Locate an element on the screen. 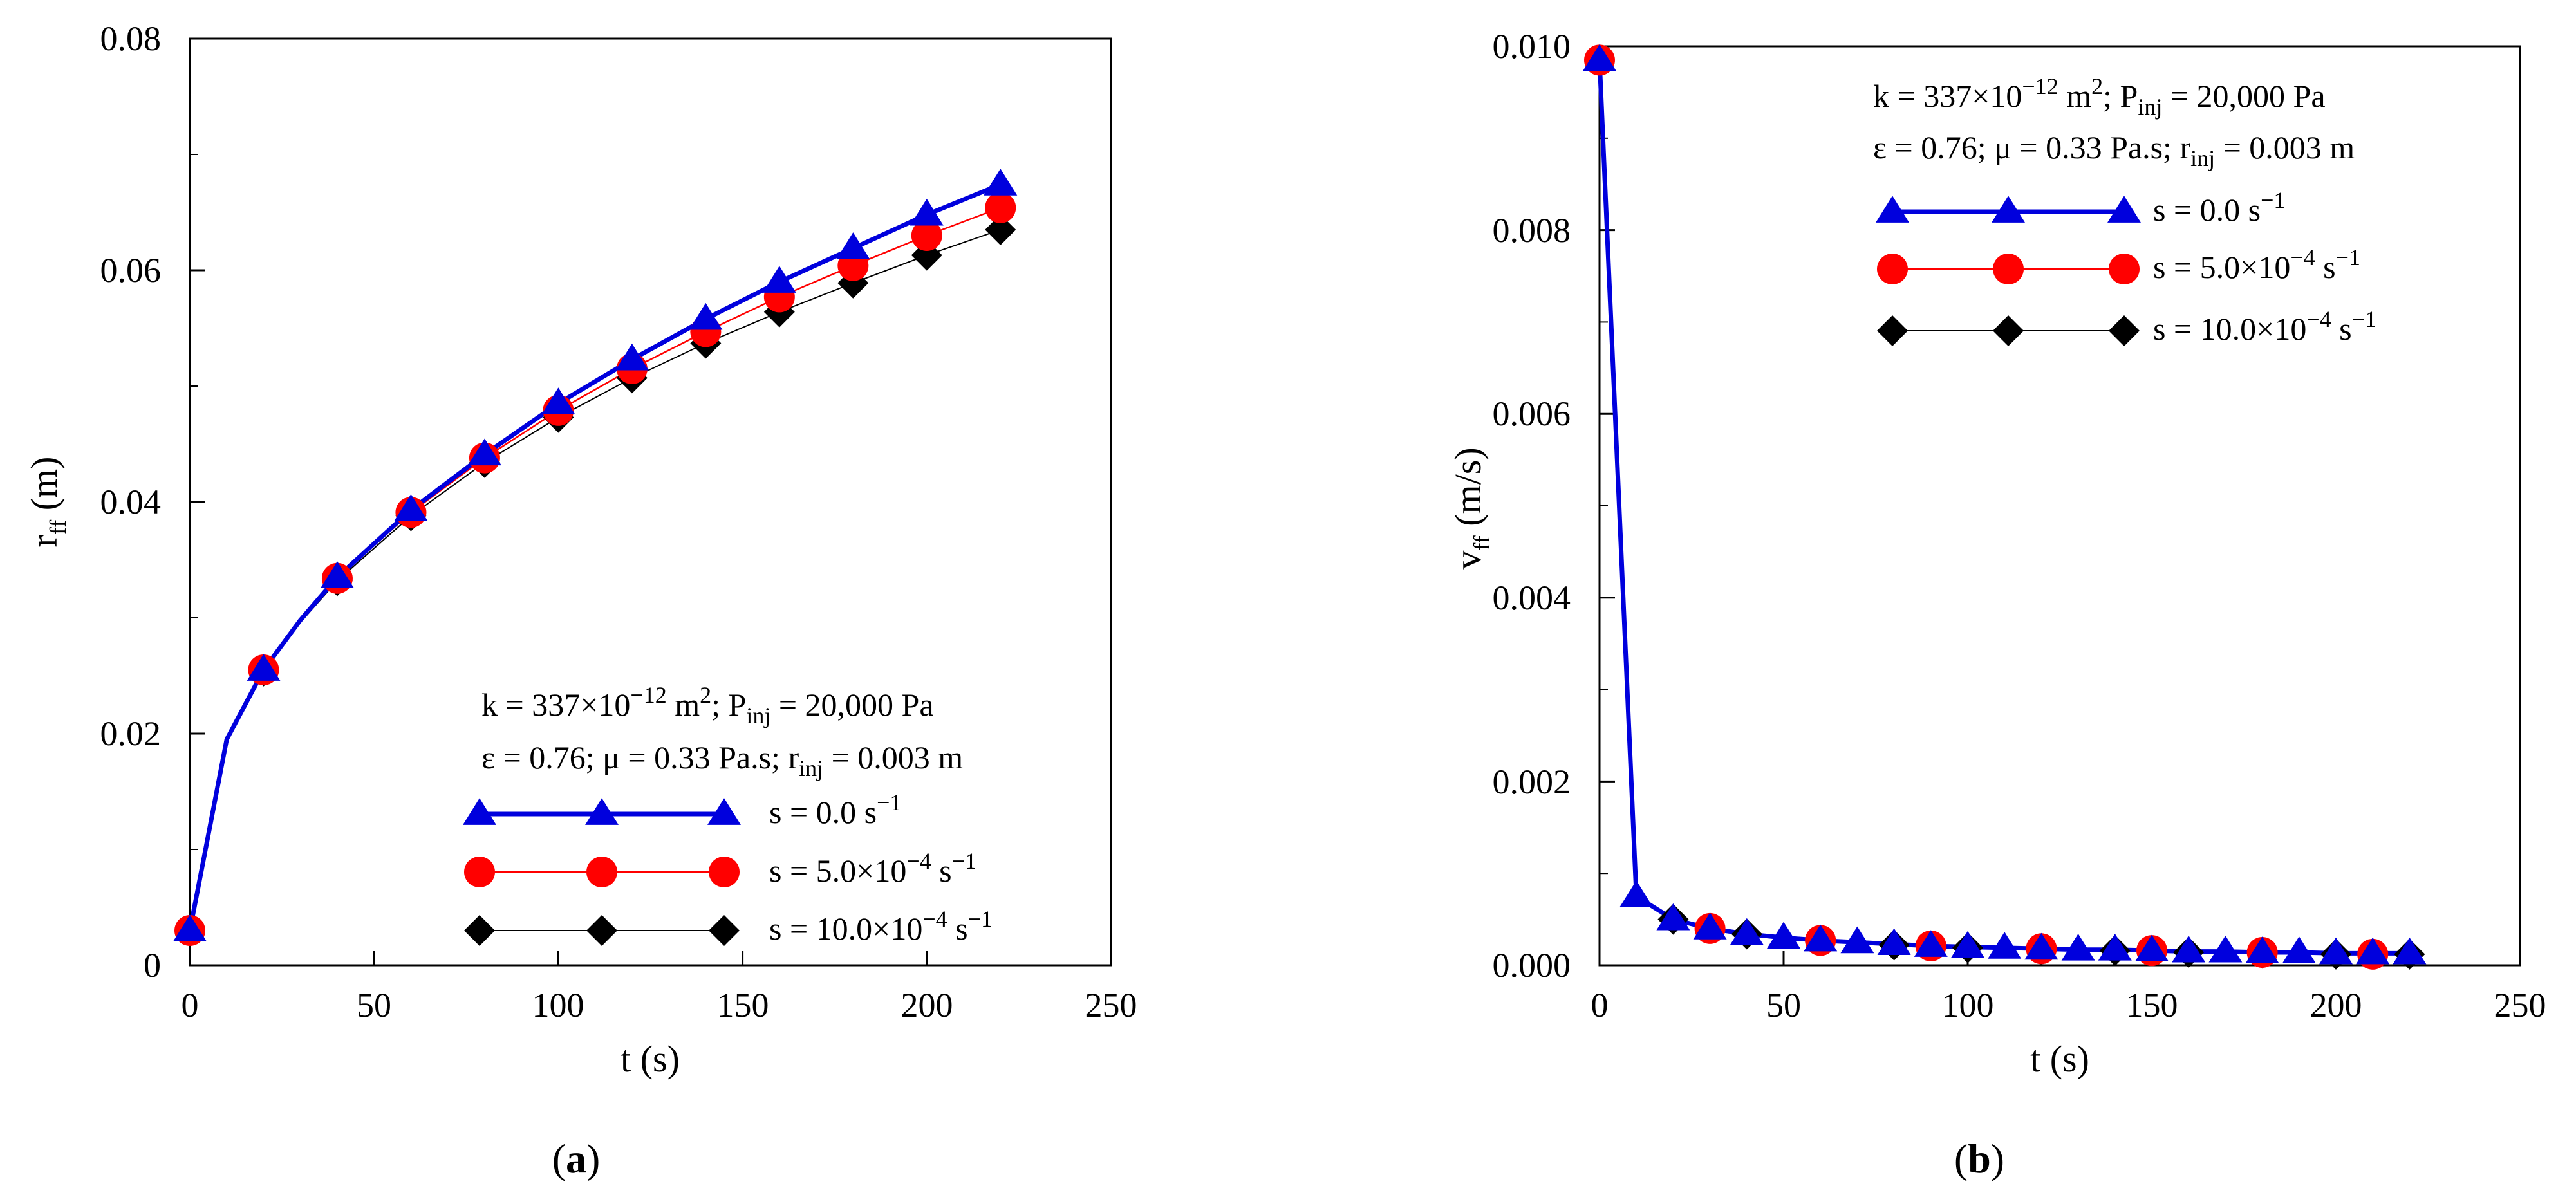  chart-b-xtick-label: 250 is located at coordinates (2520, 1005).